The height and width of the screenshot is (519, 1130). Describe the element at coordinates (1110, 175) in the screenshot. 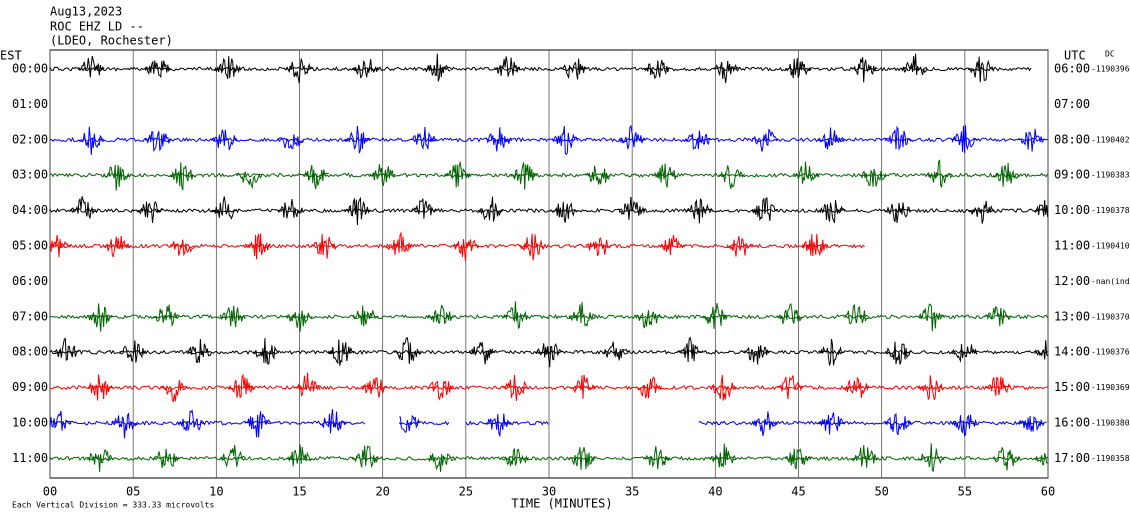

I see `dc-value: -1190383` at that location.